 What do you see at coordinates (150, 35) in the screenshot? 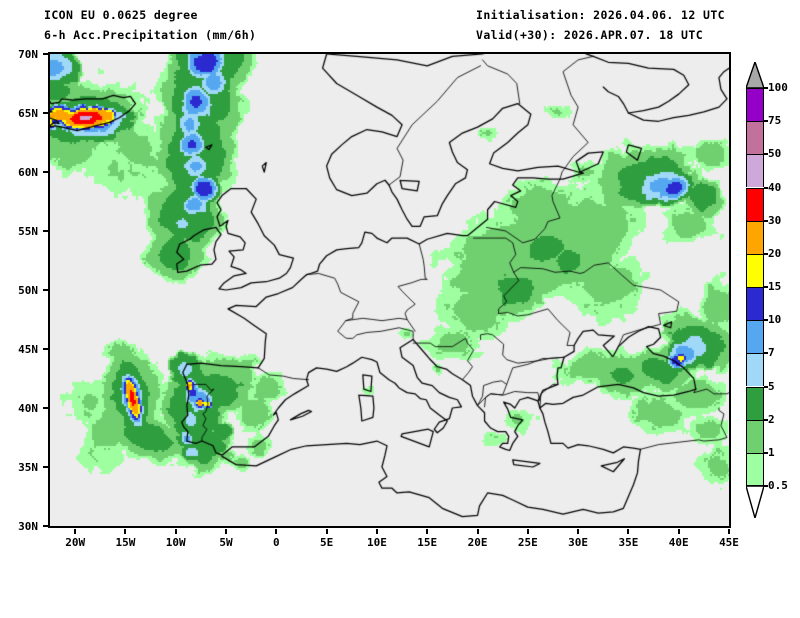
I see `field-title: 6-h Acc.Precipitation (mm/6h)` at bounding box center [150, 35].